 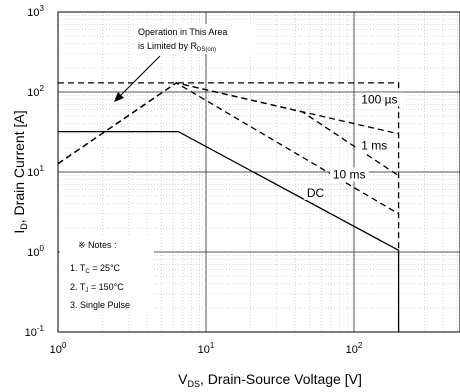 What do you see at coordinates (119, 97) in the screenshot?
I see `rds-annotation-arrowhead` at bounding box center [119, 97].